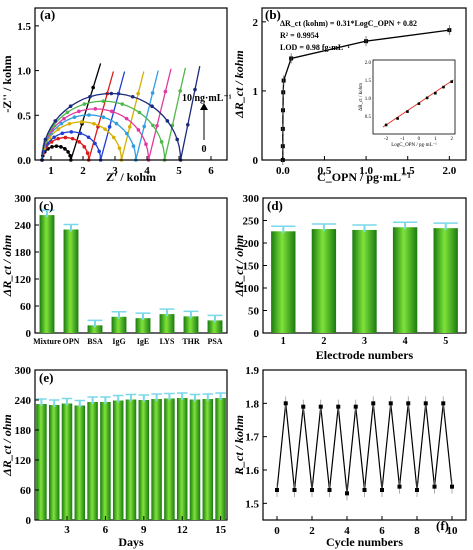  Describe the element at coordinates (46, 205) in the screenshot. I see `panel-label: (c)` at that location.